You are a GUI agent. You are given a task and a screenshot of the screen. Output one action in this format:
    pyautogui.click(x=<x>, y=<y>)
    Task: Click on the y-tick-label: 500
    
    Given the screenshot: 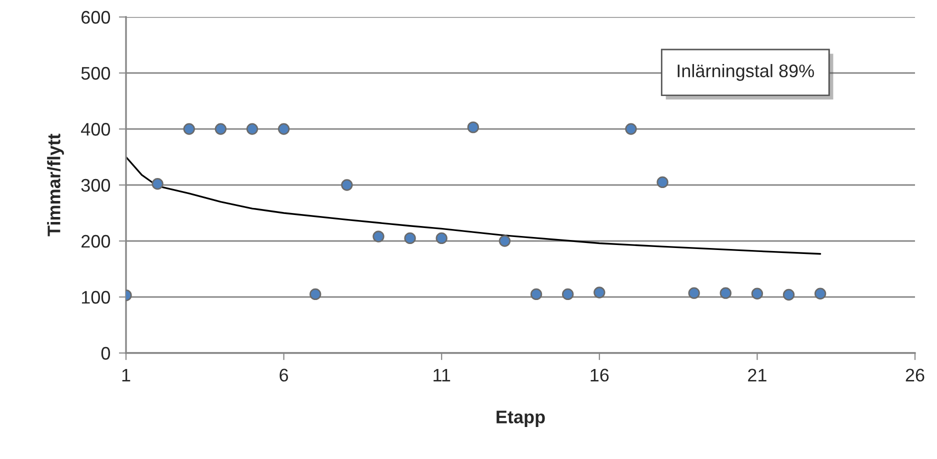 What is the action you would take?
    pyautogui.click(x=95, y=73)
    